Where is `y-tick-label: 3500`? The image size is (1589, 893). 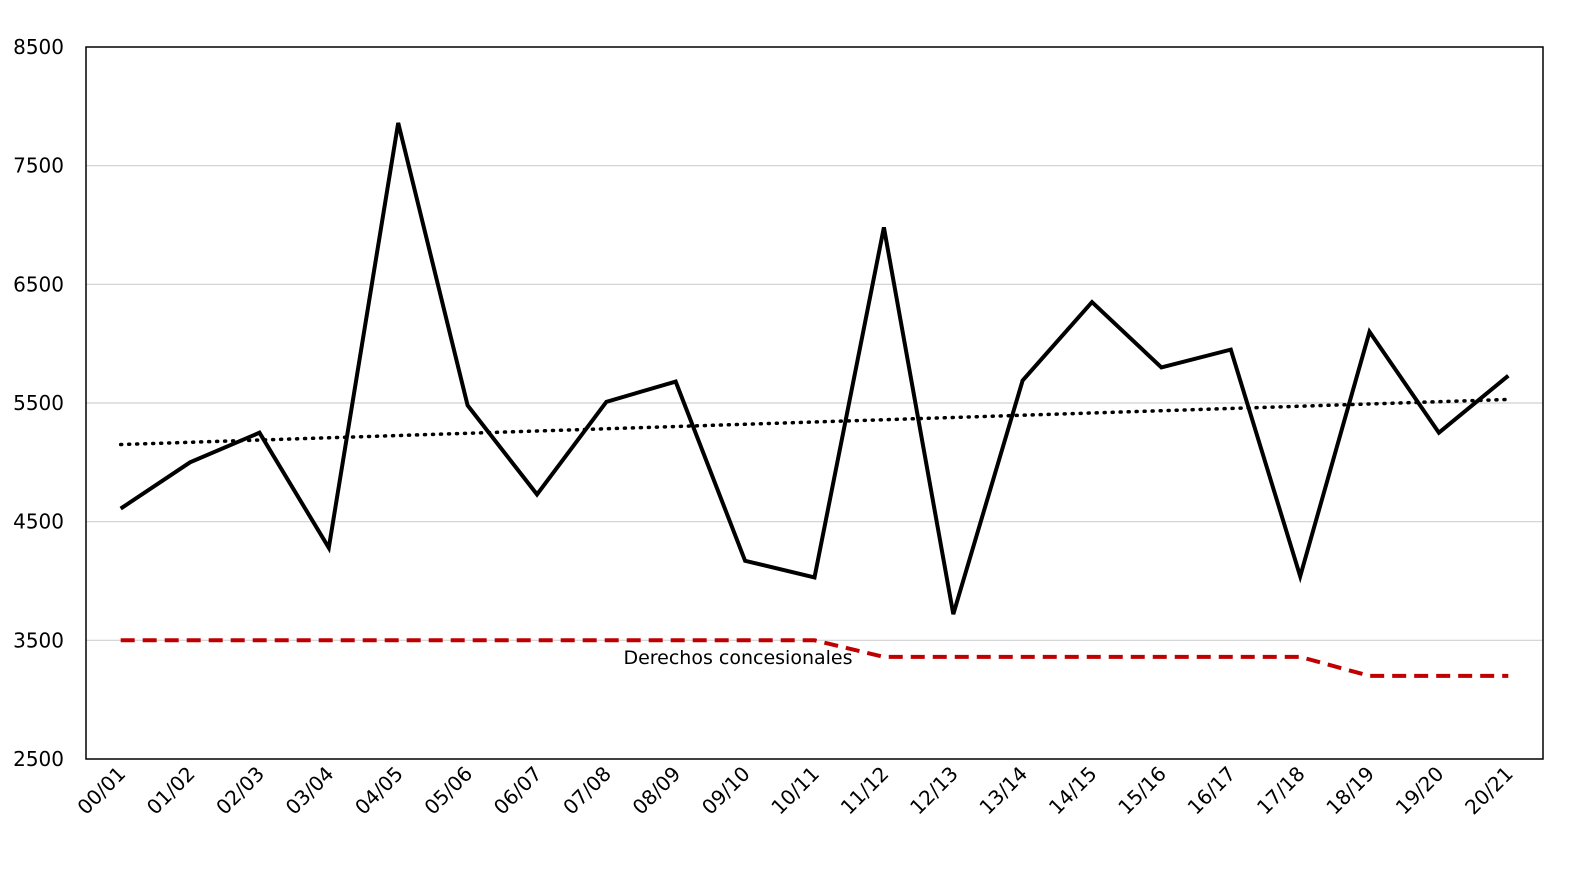 y-tick-label: 3500 is located at coordinates (38, 640).